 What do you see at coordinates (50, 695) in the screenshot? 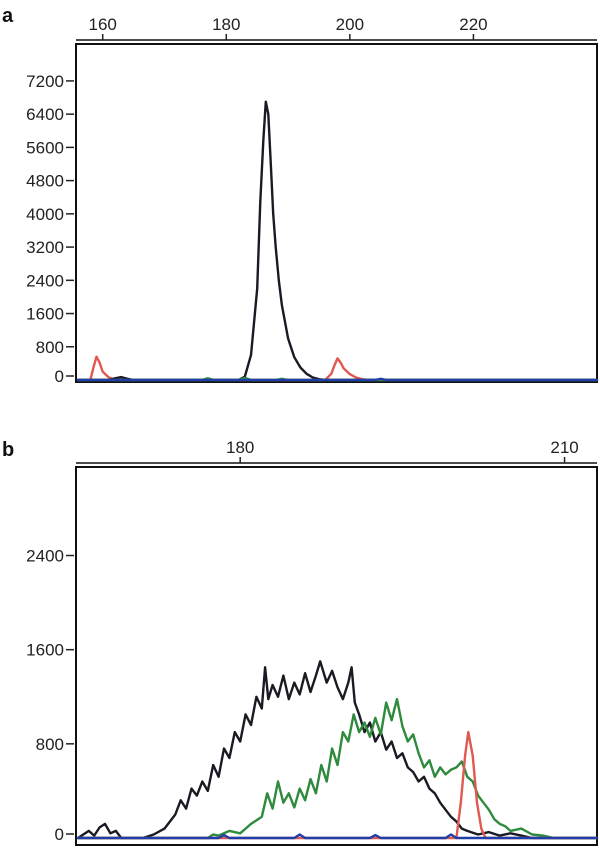
I see `panel-b-y-axis: 0 800 1600 2400` at bounding box center [50, 695].